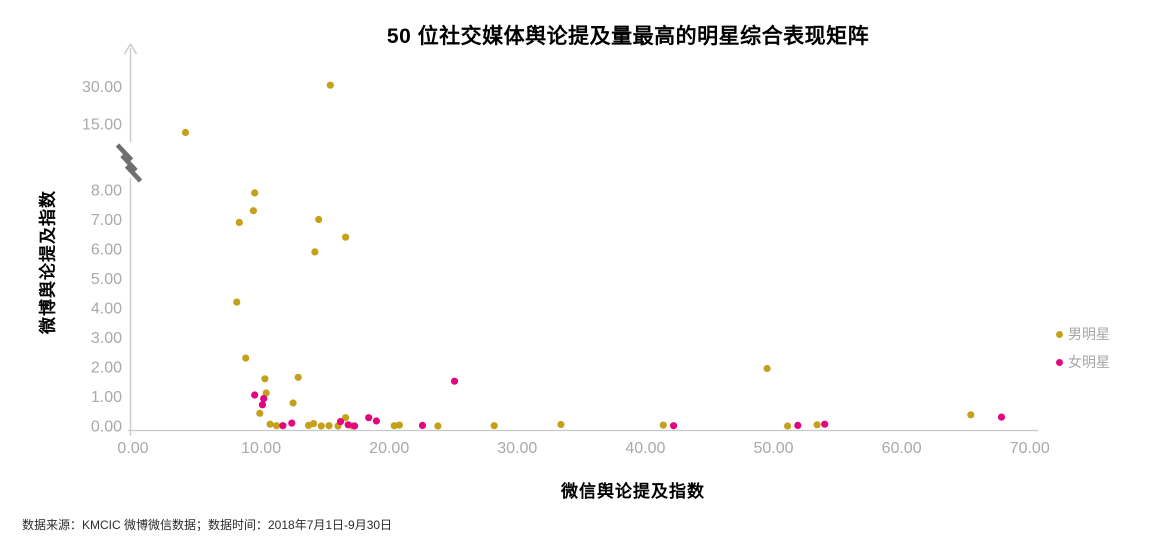 Image resolution: width=1169 pixels, height=554 pixels. I want to click on legend-label-male: 男明星, so click(1089, 334).